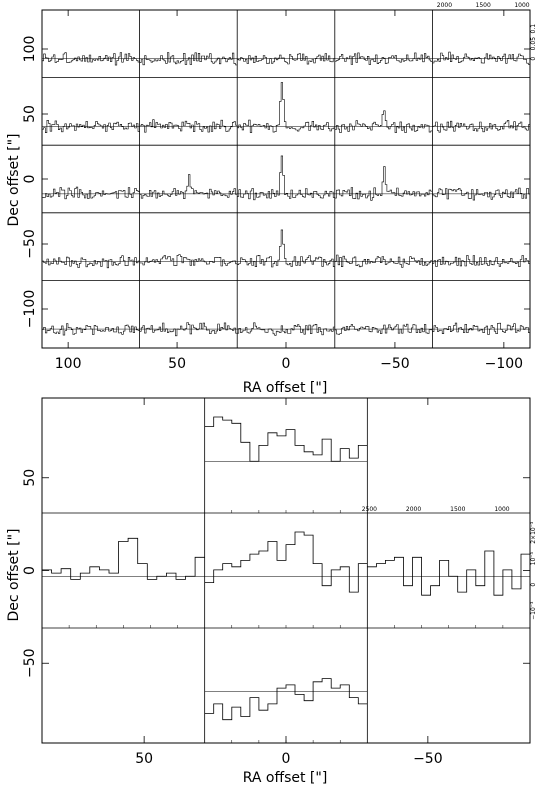  I want to click on top-x-axis-label: RA offset ["], so click(285, 388).